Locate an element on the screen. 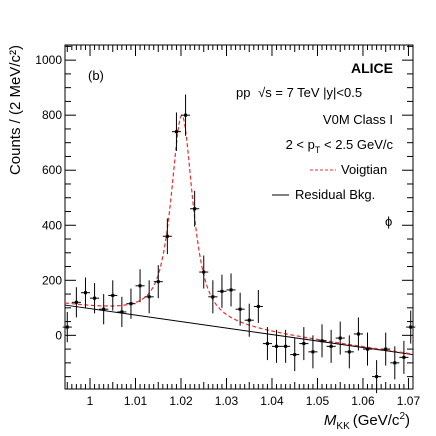 This screenshot has height=436, width=436. y-tick-label: 400 is located at coordinates (52, 225).